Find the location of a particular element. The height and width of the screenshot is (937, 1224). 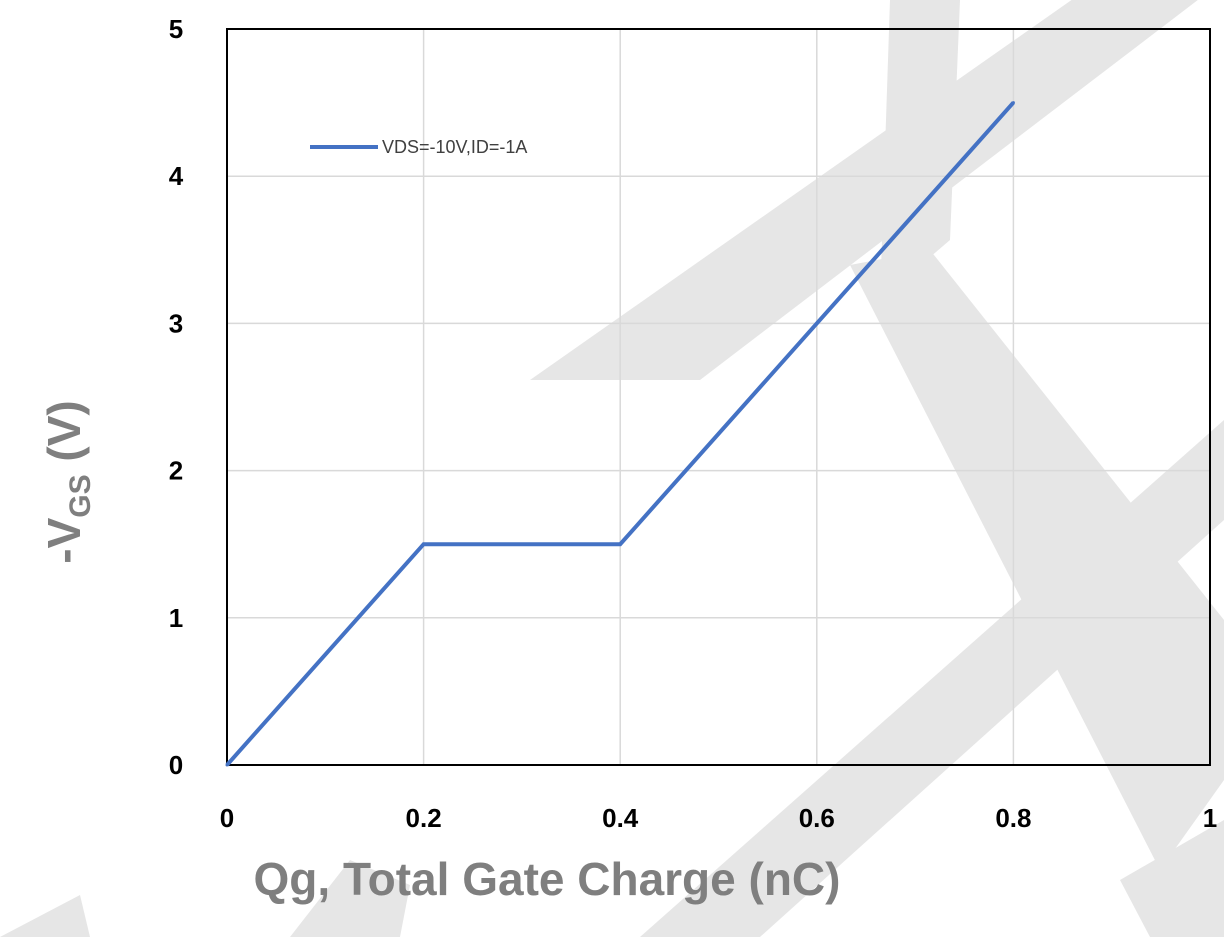

y-axis-title-subscript: GS is located at coordinates (80, 495).